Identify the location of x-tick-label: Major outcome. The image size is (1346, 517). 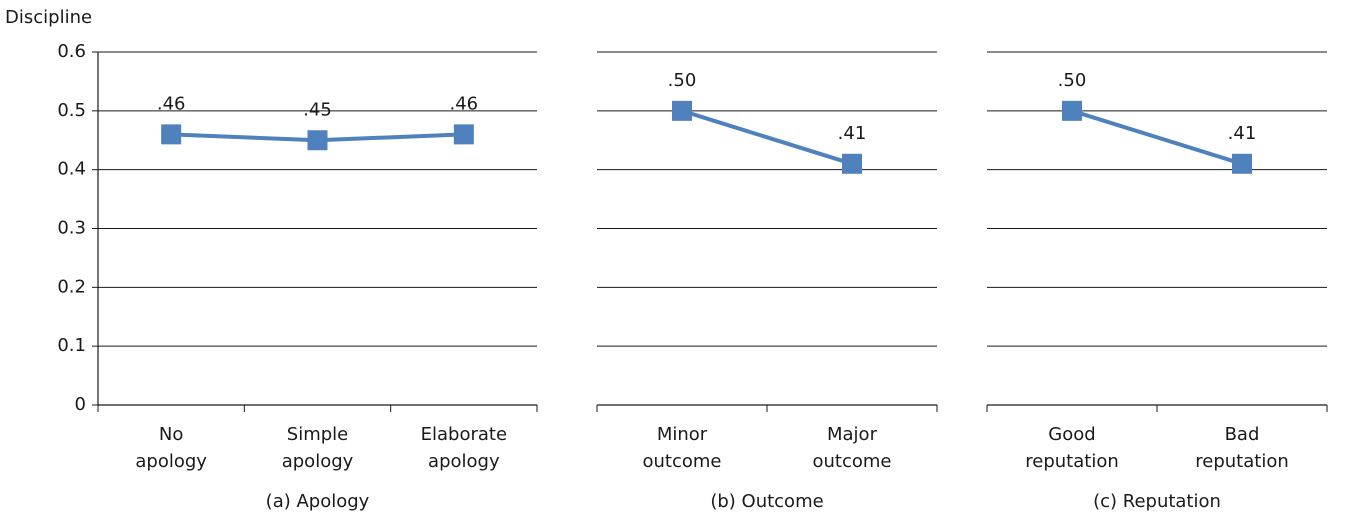
(852, 448).